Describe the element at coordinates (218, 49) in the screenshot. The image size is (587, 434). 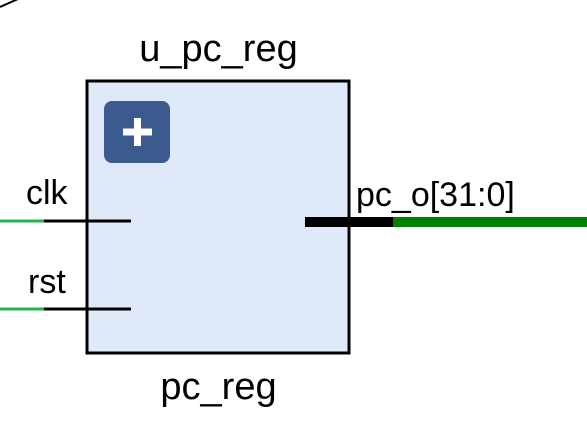
I see `instance-name: u_pc_reg` at that location.